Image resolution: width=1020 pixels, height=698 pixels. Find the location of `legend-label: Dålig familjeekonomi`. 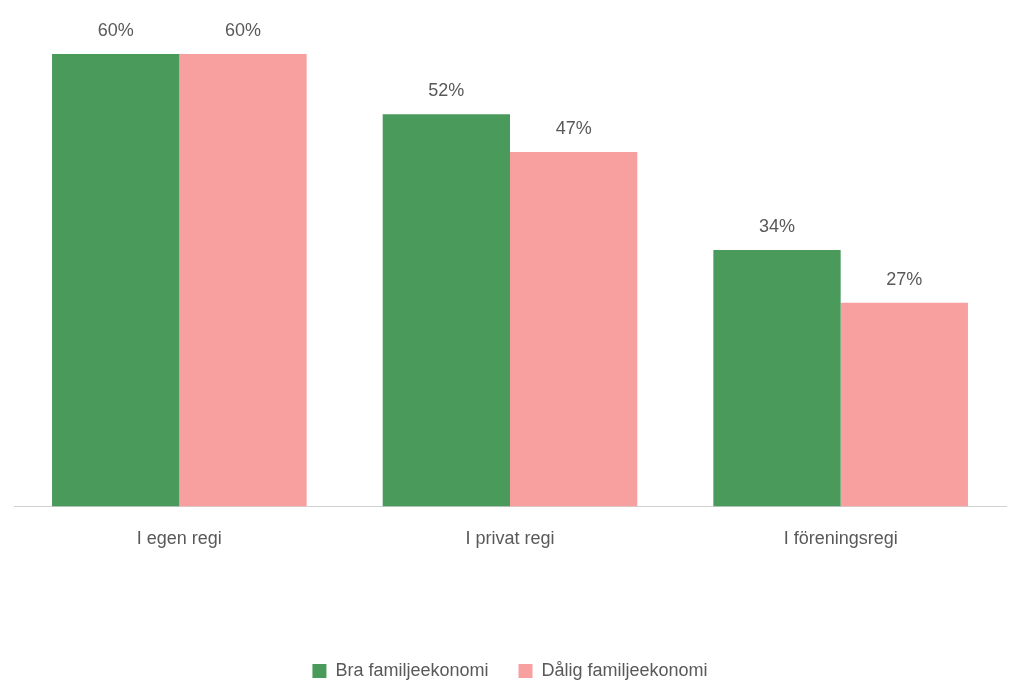

legend-label: Dålig familjeekonomi is located at coordinates (624, 669).